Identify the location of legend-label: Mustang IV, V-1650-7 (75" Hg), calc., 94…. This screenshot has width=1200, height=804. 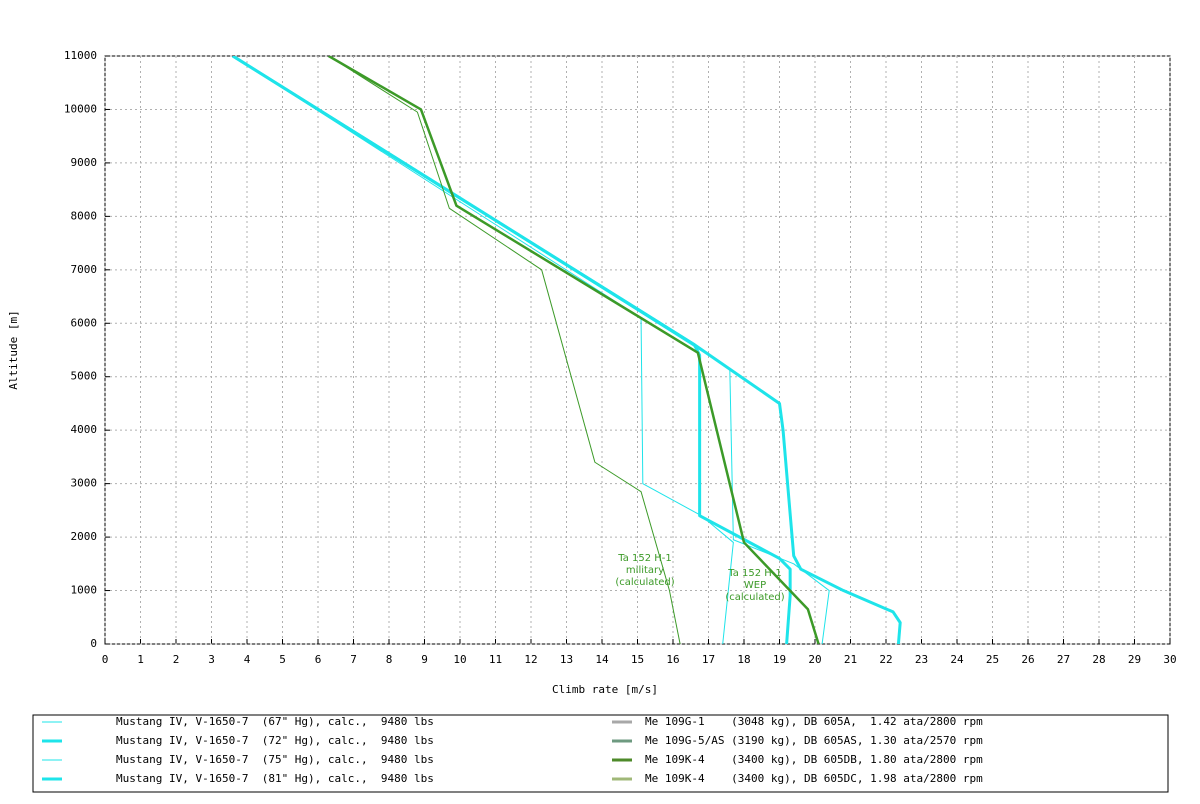
(275, 759).